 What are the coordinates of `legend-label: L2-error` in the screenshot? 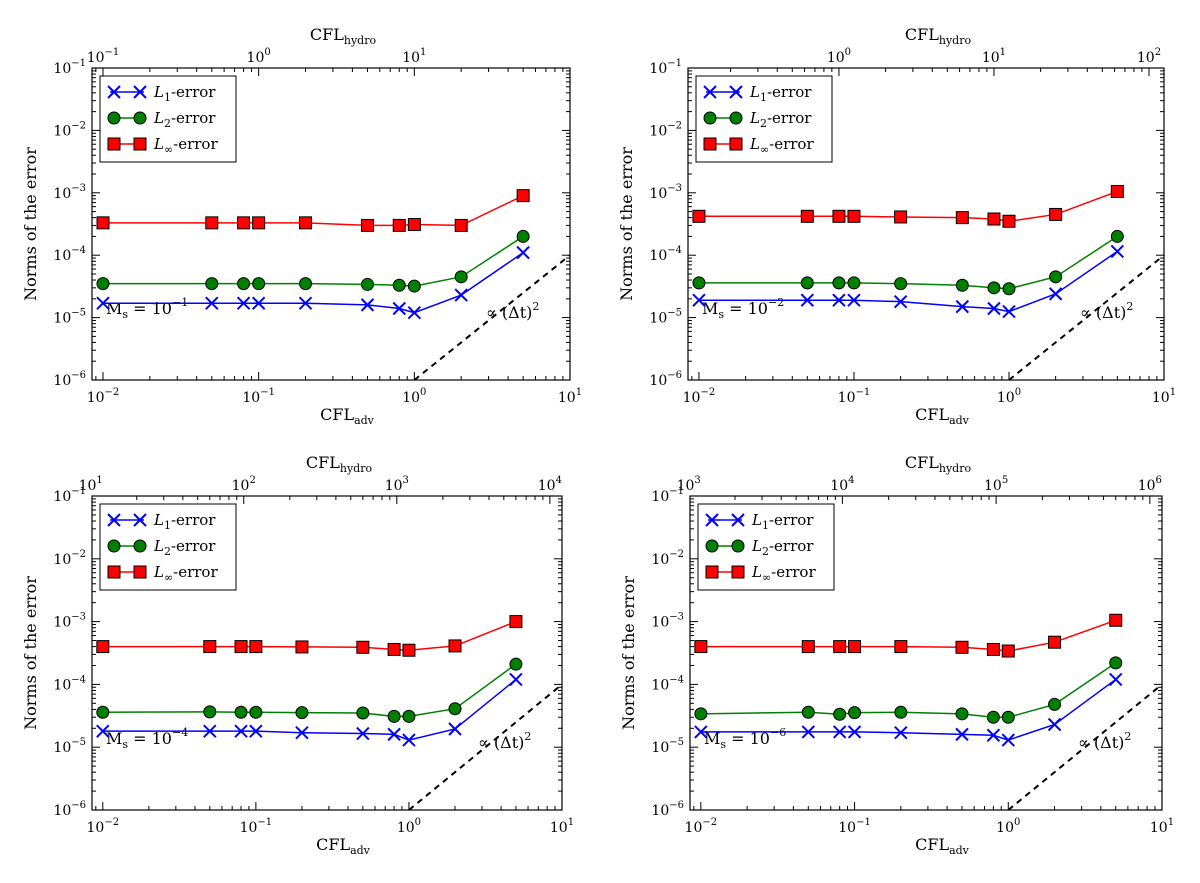 It's located at (780, 119).